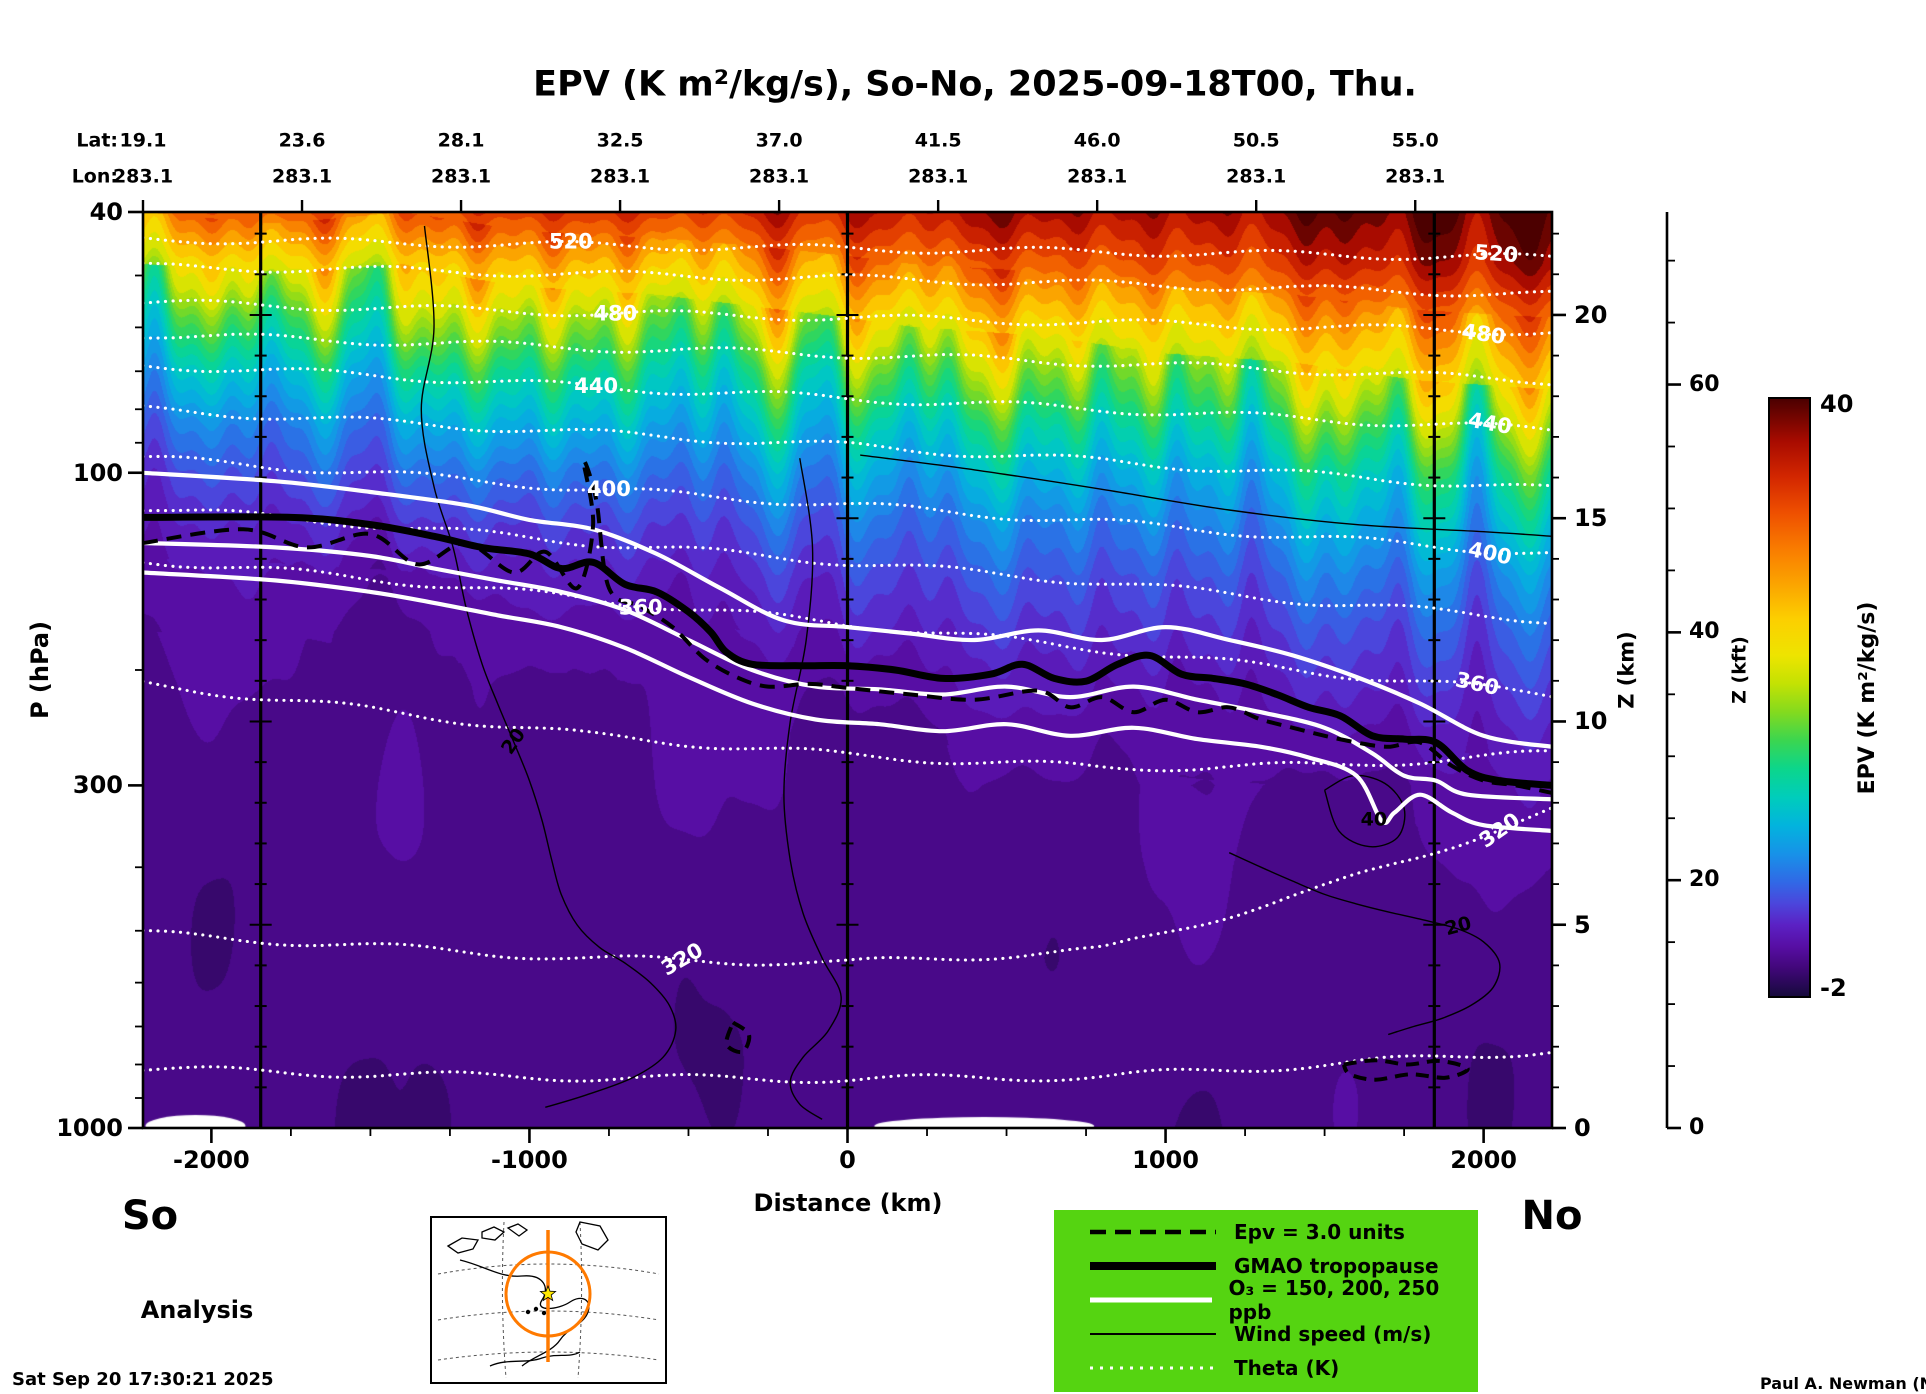  What do you see at coordinates (94, 176) in the screenshot?
I see `lon-row-label: Lon:` at bounding box center [94, 176].